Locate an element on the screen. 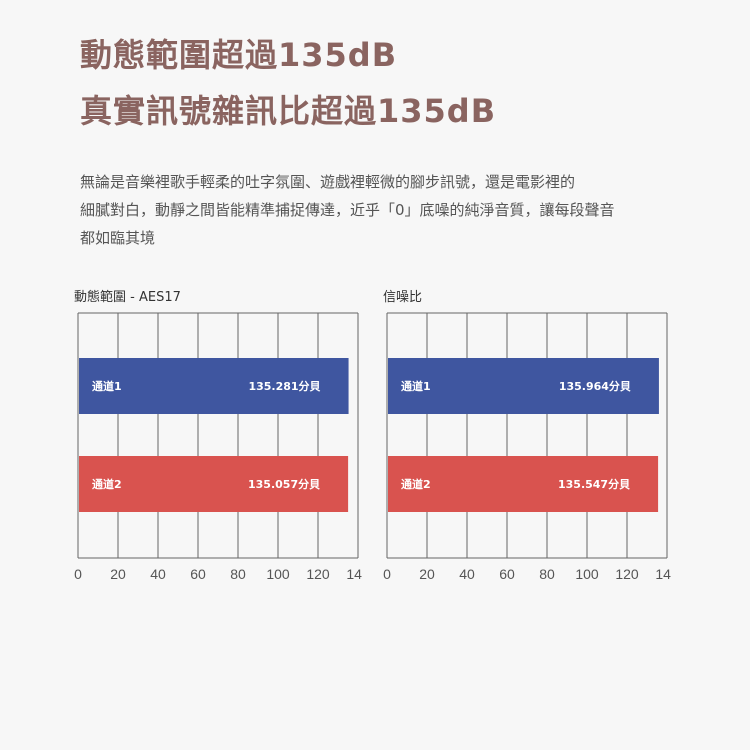  dynamic-range-x-tick-label: 0 is located at coordinates (78, 574).